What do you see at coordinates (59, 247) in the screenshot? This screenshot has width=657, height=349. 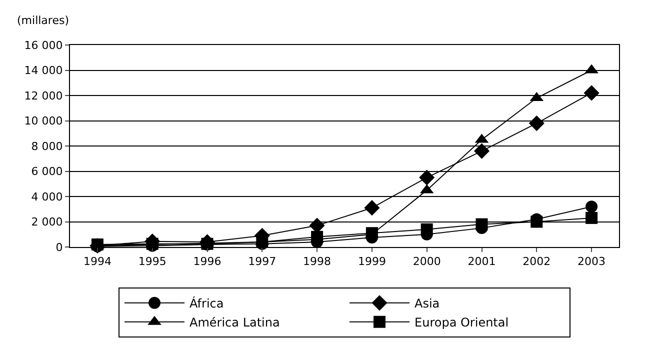 I see `y-tick-label: 0` at bounding box center [59, 247].